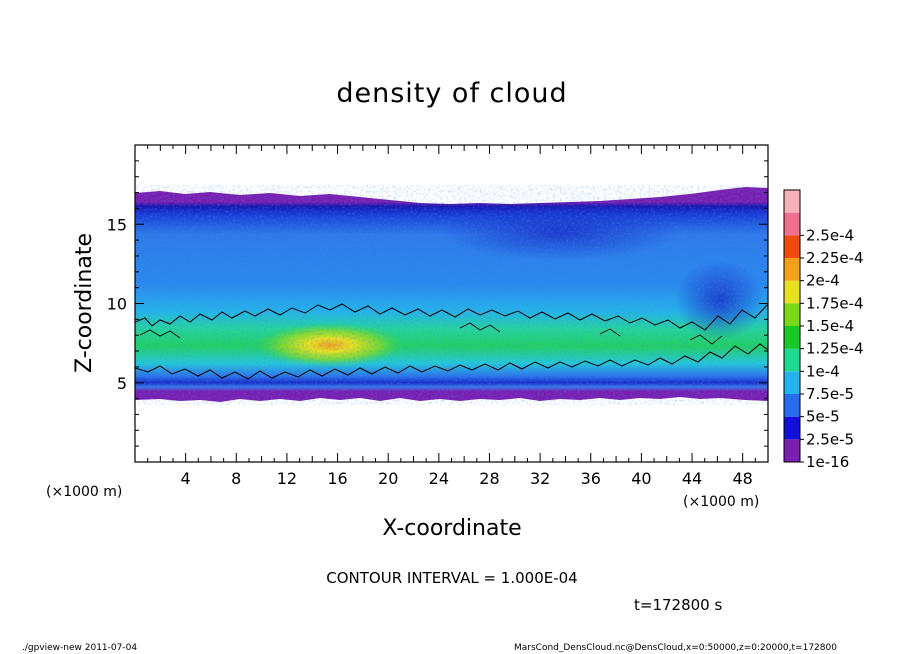 The height and width of the screenshot is (654, 904). Describe the element at coordinates (823, 371) in the screenshot. I see `colorbar-label: 1e-4` at that location.